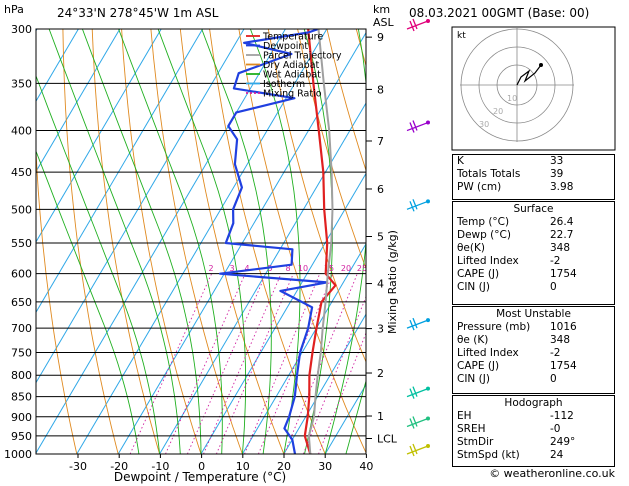  I want to click on series-line-parcel-trajectory, so click(320, 241).